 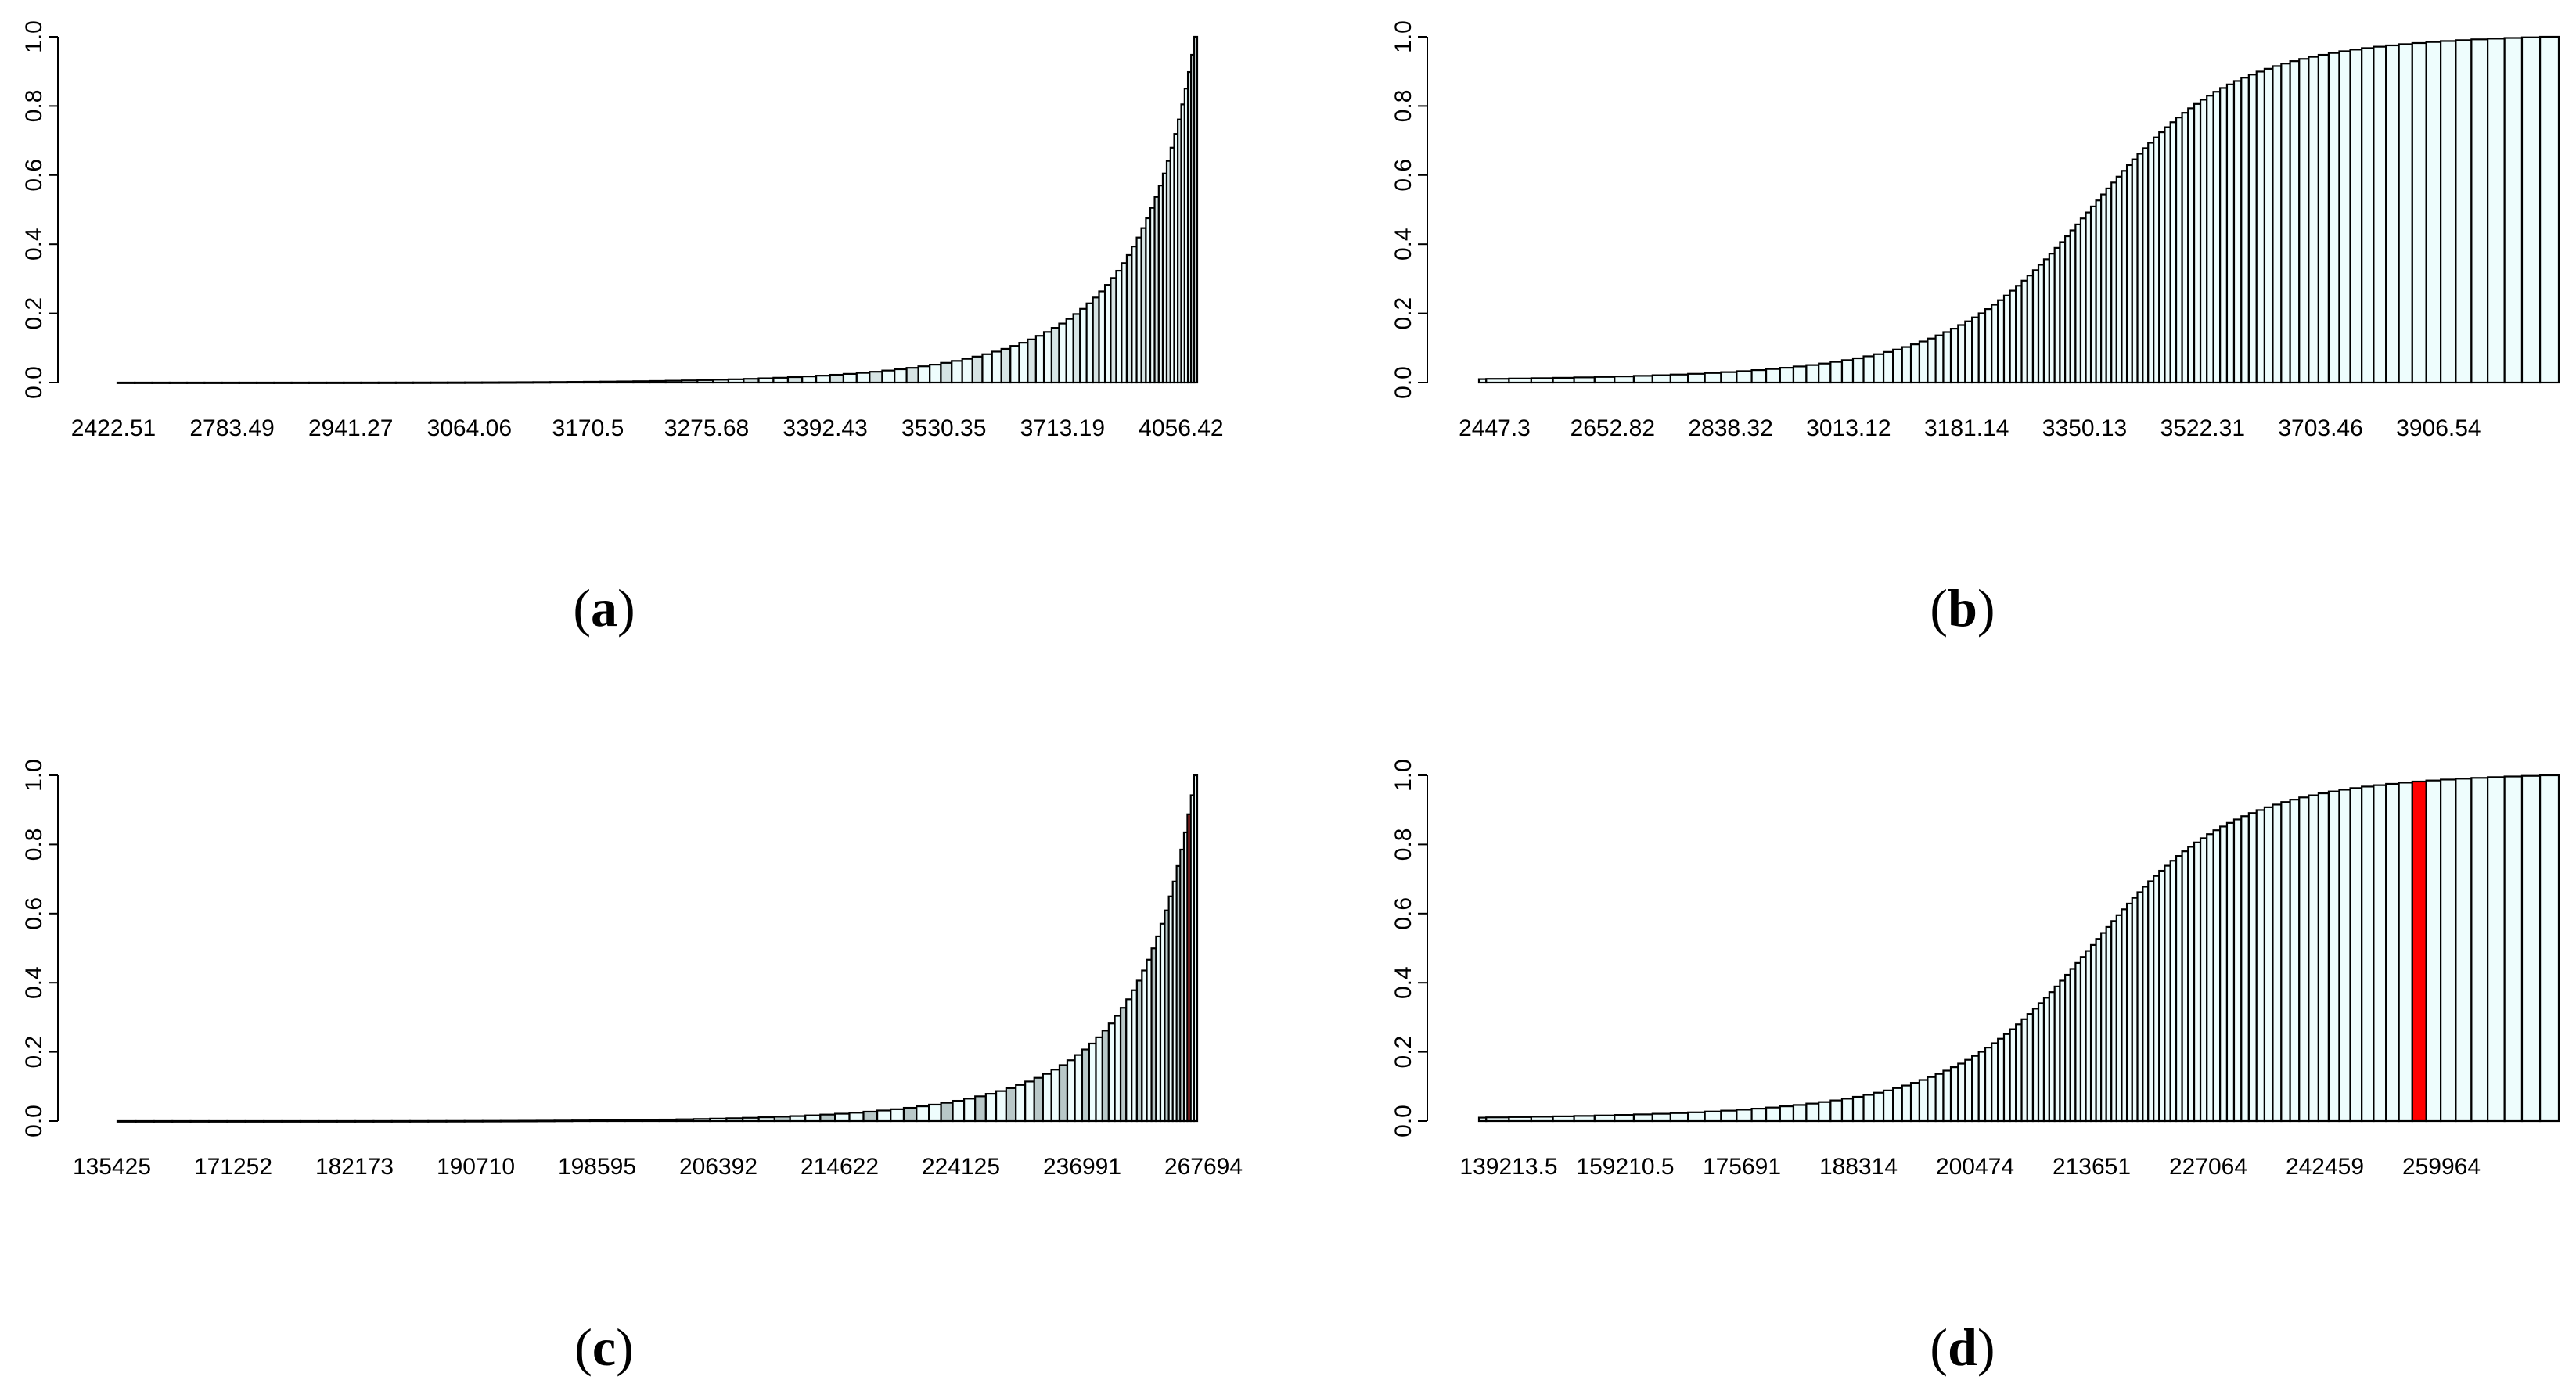 What do you see at coordinates (1967, 428) in the screenshot?
I see `x-tick-label: 3181.14` at bounding box center [1967, 428].